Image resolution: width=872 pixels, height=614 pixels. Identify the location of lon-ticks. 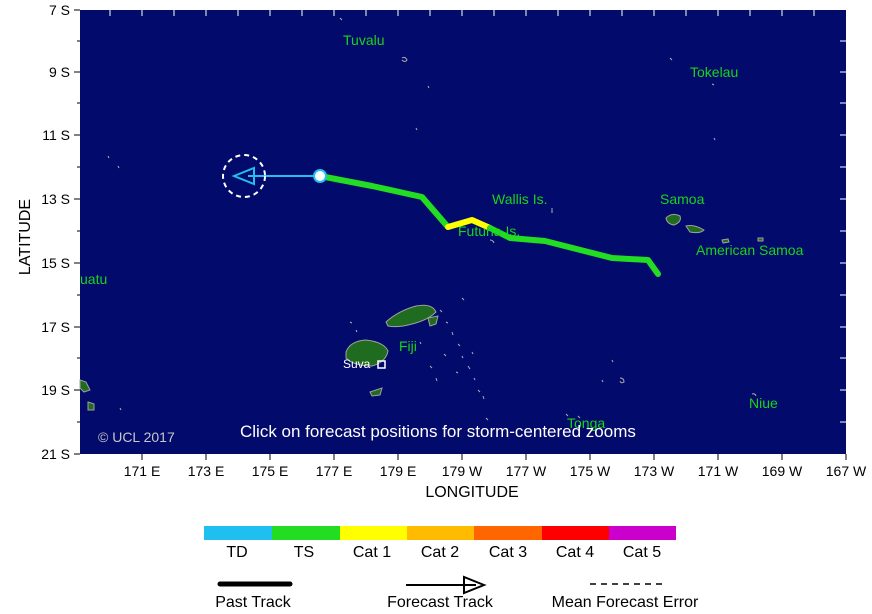
(494, 457).